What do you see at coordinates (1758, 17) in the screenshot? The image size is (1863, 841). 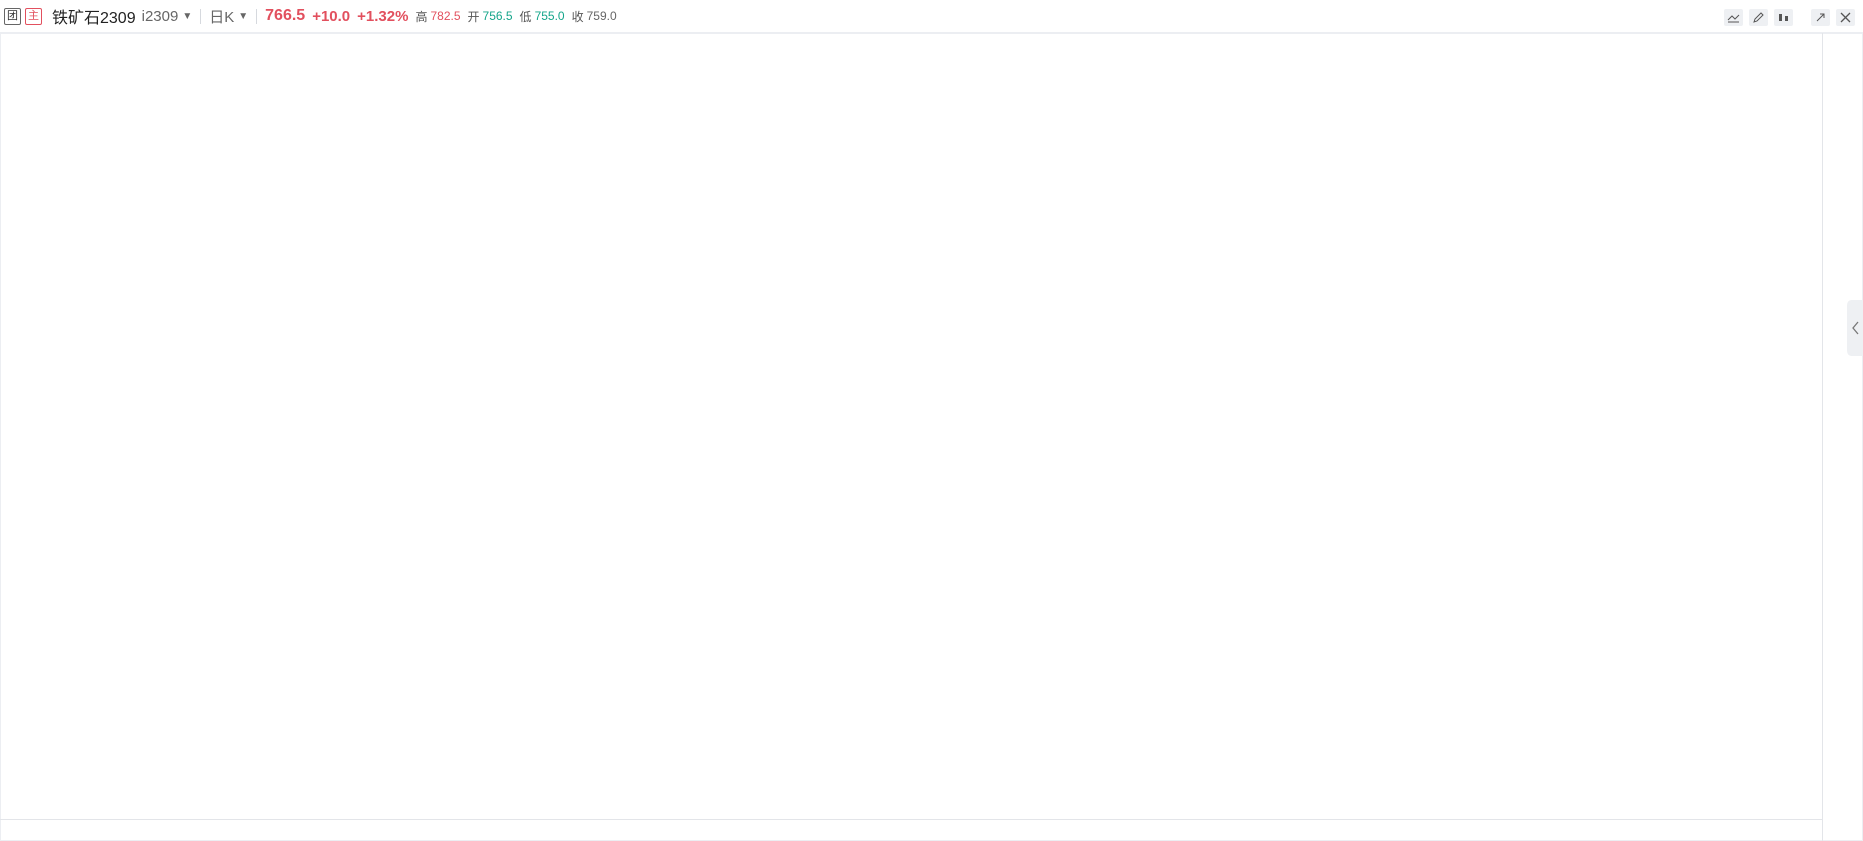 I see `draw-button` at bounding box center [1758, 17].